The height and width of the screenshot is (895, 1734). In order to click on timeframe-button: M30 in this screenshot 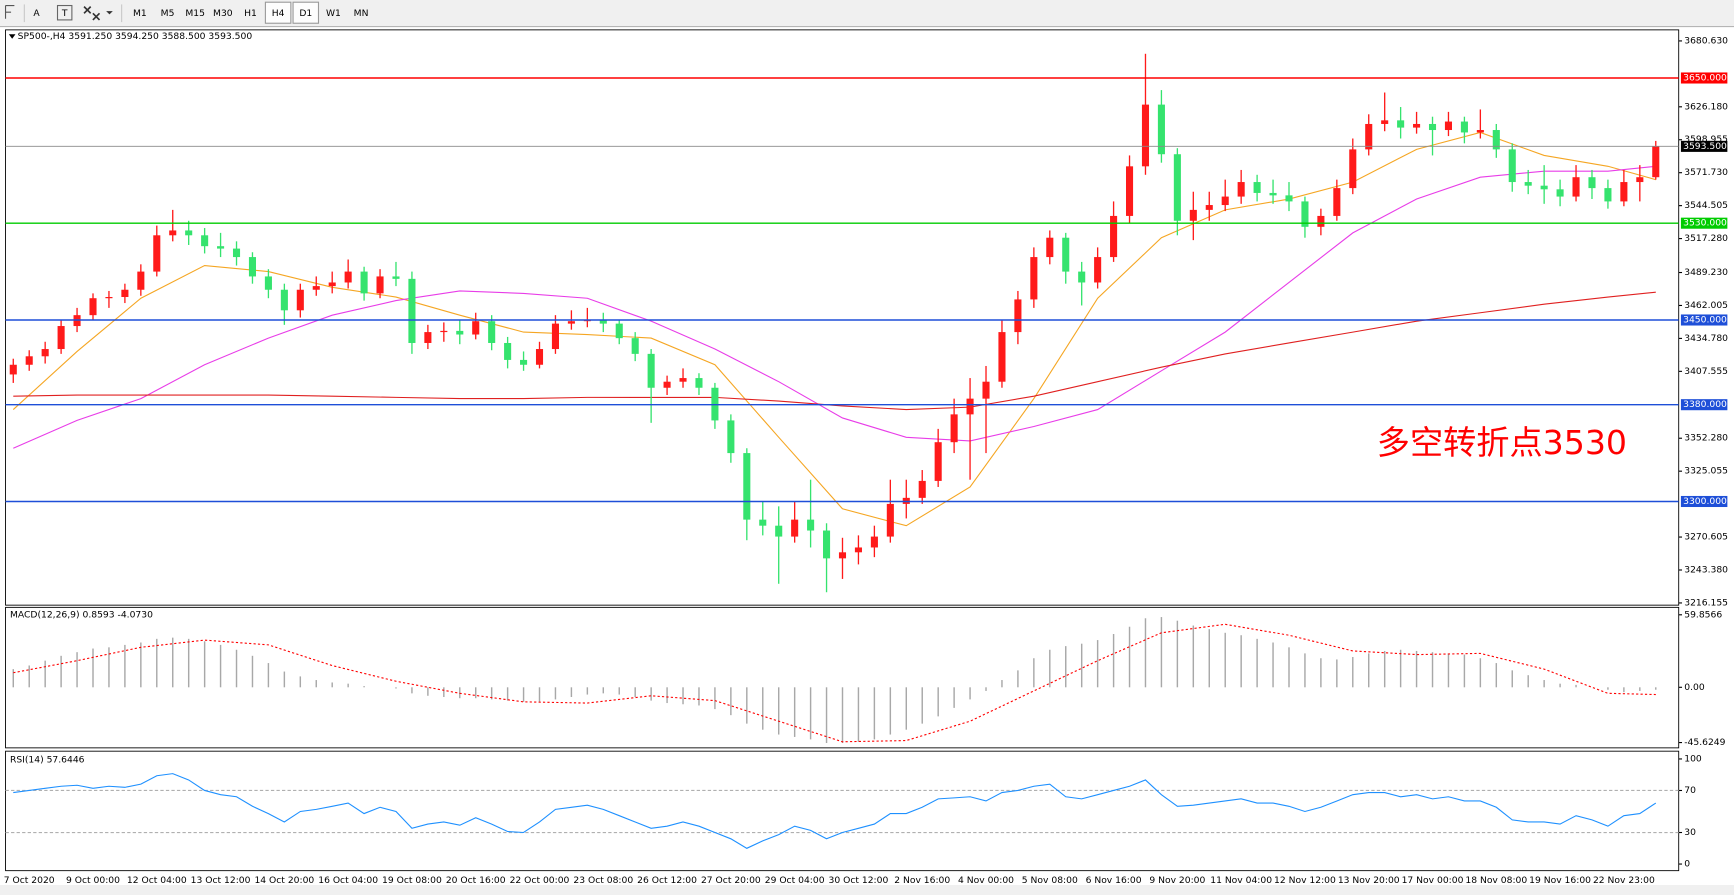, I will do `click(223, 13)`.